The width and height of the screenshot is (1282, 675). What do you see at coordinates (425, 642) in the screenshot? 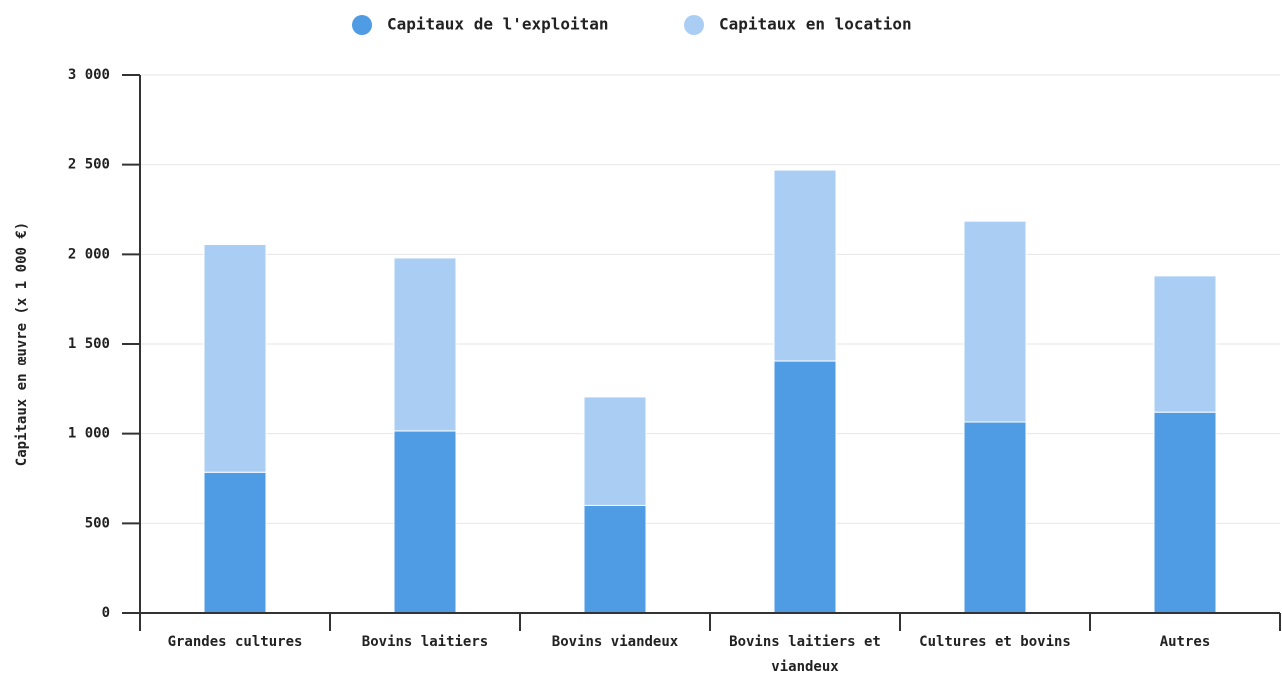
I see `x-tick-label: Bovins laitiers` at bounding box center [425, 642].